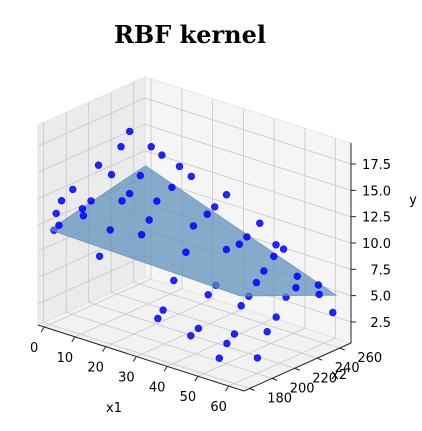 Image resolution: width=422 pixels, height=431 pixels. I want to click on x-tick-label: 60, so click(218, 407).